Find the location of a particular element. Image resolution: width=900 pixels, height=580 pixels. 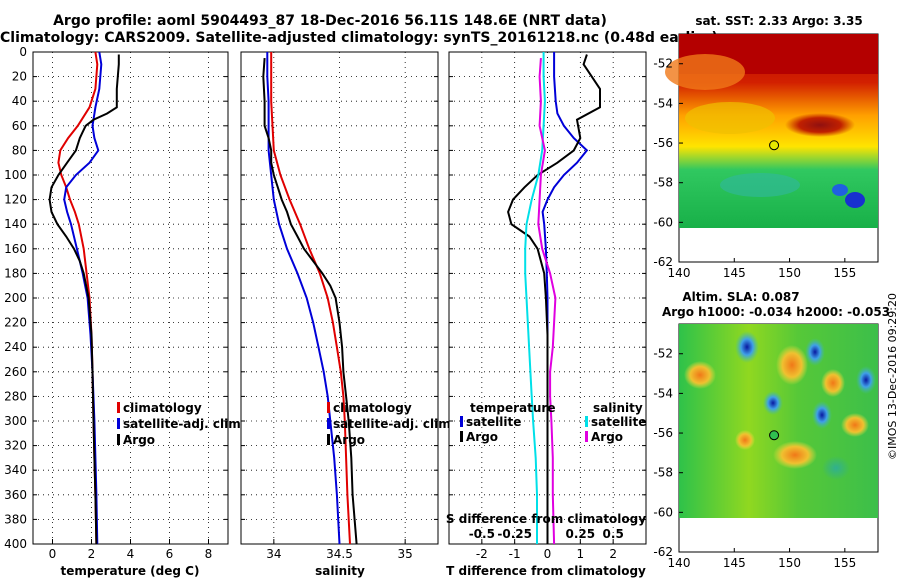

difference-x2-tick-label: 0.5 is located at coordinates (613, 534).